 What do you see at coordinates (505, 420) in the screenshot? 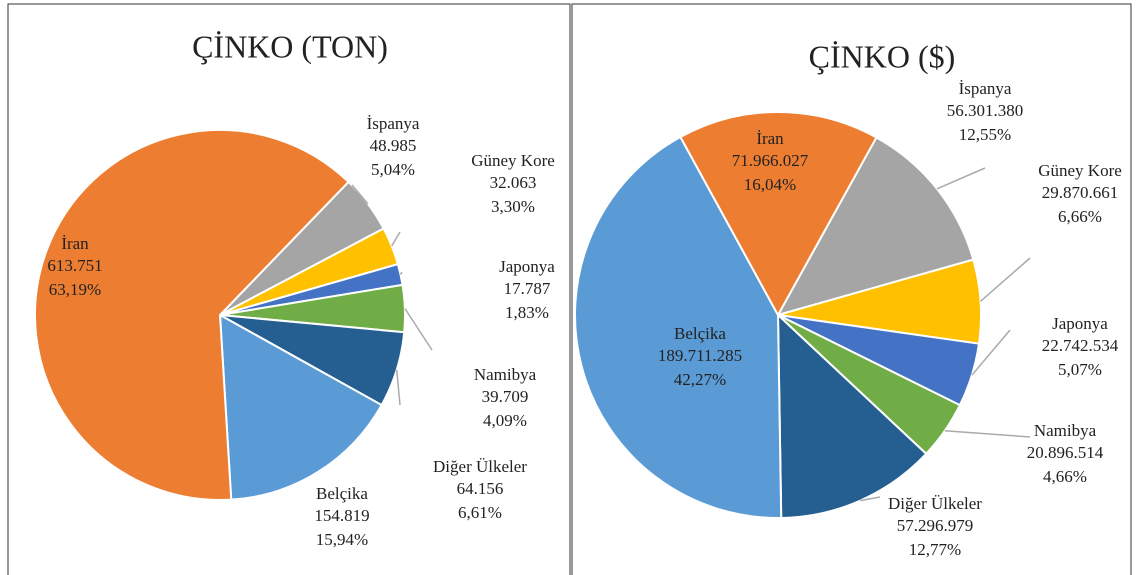
I see `data-label-percent: 4,09%` at bounding box center [505, 420].